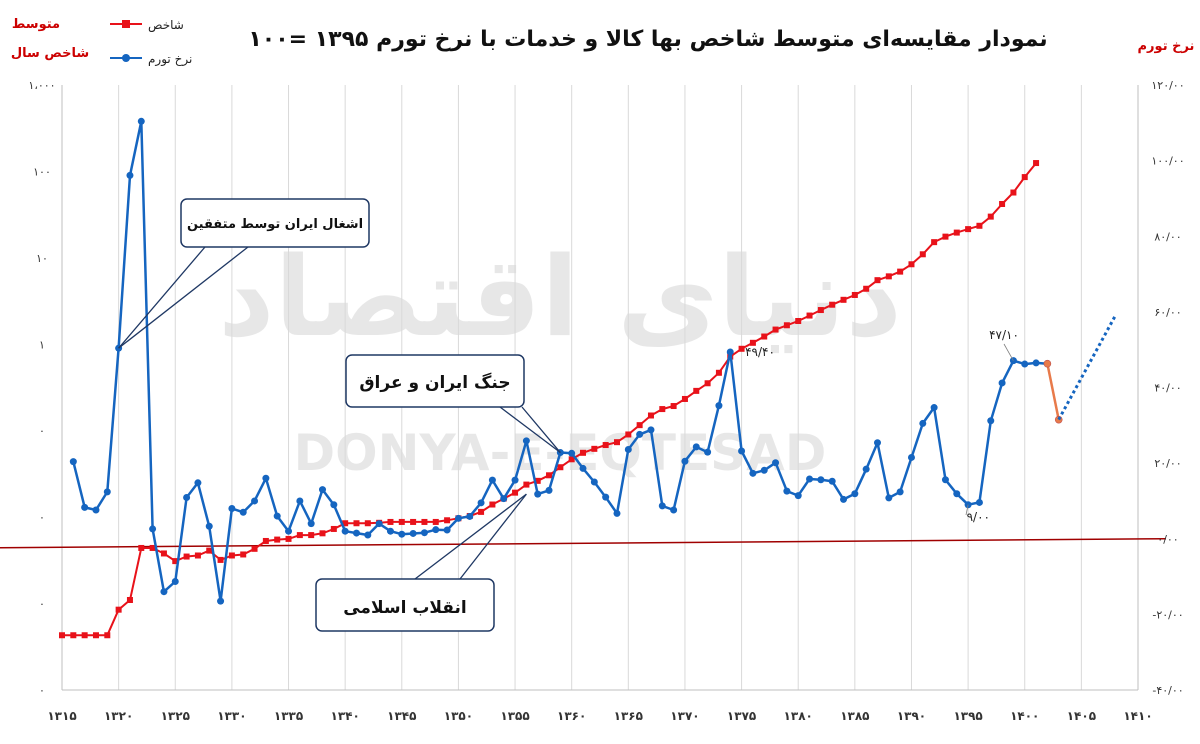 The width and height of the screenshot is (1200, 744). I want to click on x-tick-label: ۱۳۱۵, so click(61, 716).